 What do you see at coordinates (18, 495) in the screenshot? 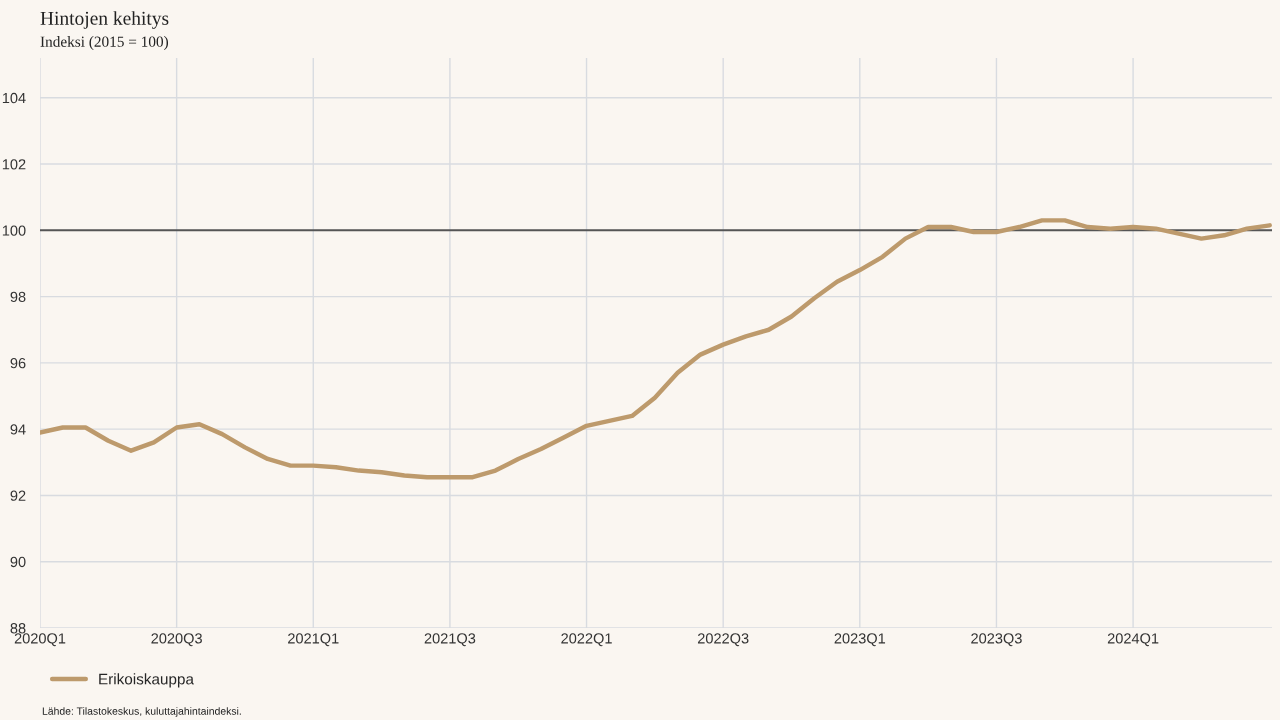
I see `y-tick-label: 92` at bounding box center [18, 495].